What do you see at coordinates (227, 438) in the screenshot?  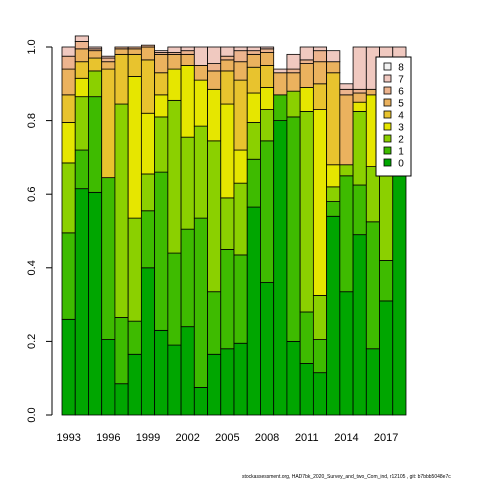 I see `x-tick-label: 2005` at bounding box center [227, 438].